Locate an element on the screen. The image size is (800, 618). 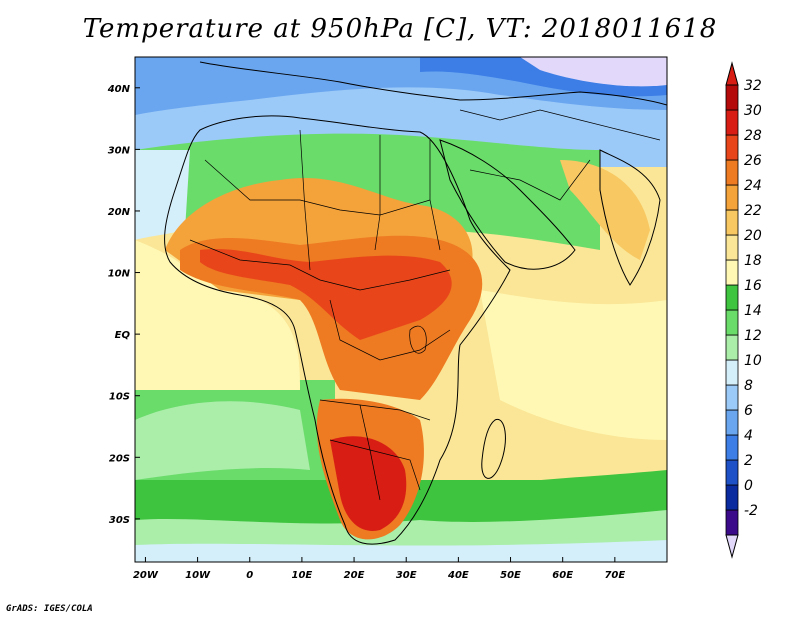
y-tick-label: 10S is located at coordinates (119, 397).